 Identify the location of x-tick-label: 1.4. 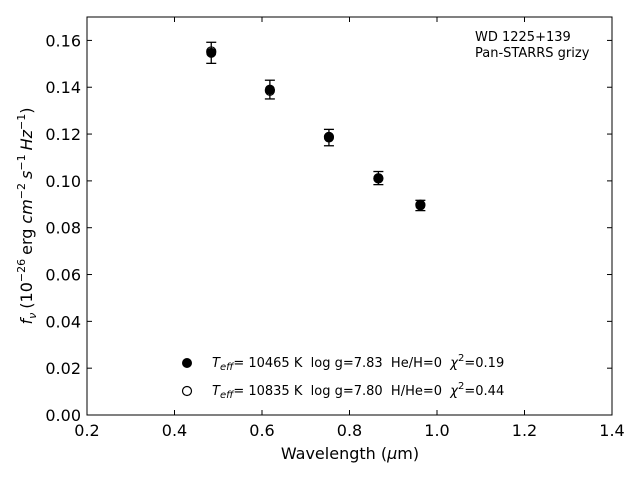
(611, 430).